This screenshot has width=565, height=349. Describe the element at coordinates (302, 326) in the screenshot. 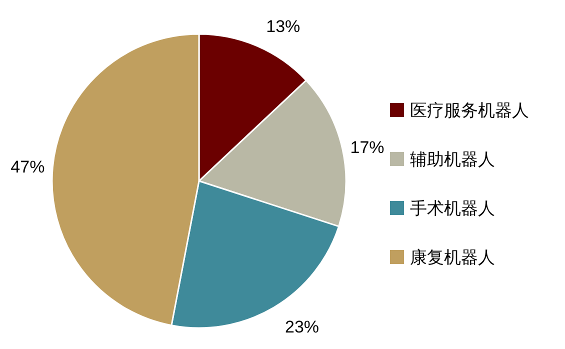

I see `data-label: 23%` at that location.